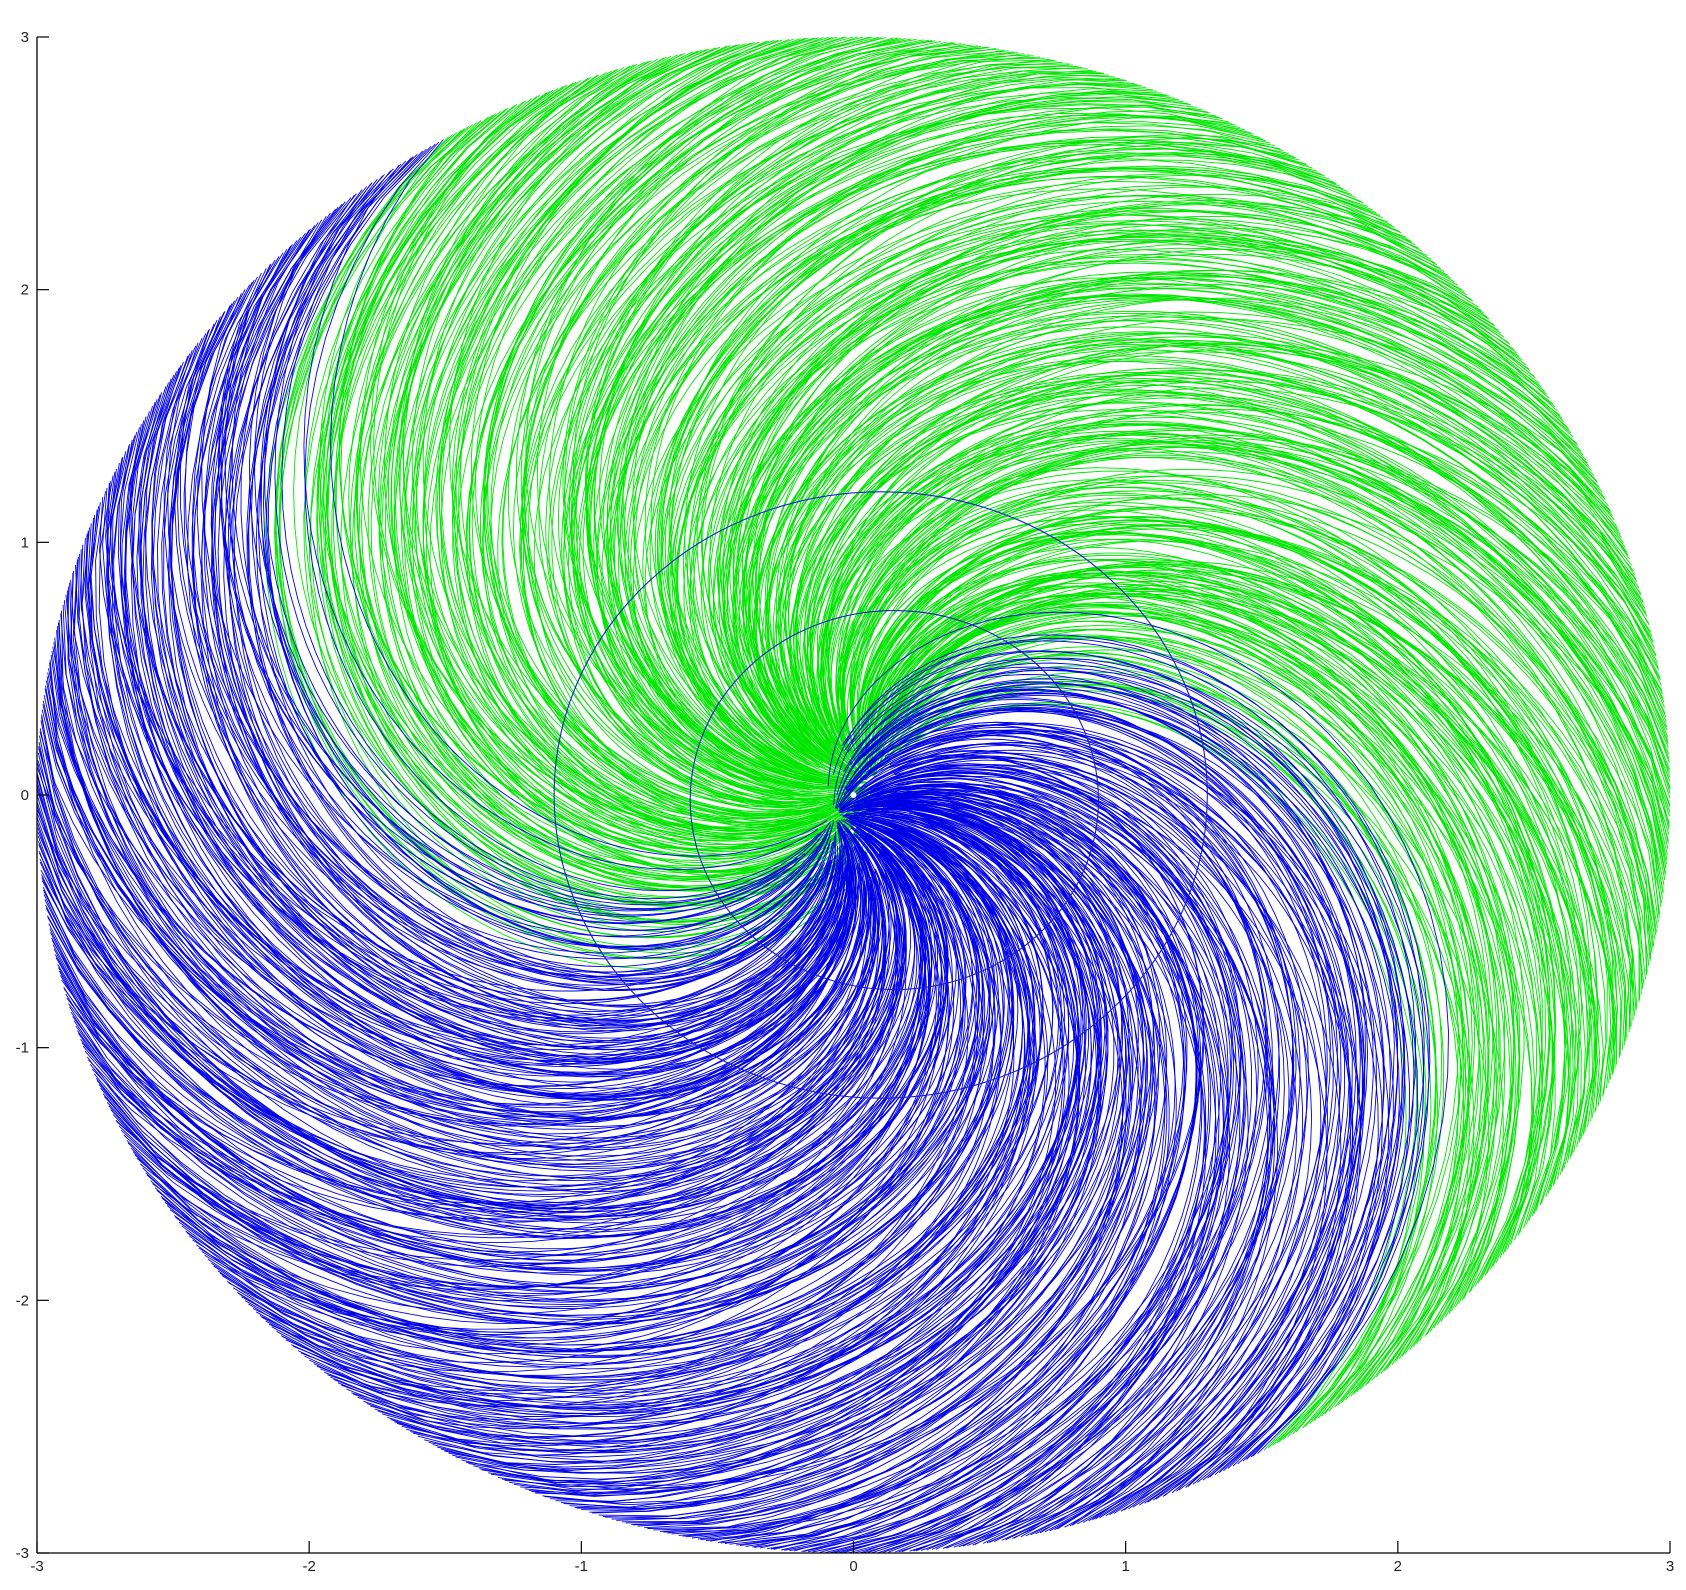 This screenshot has width=1686, height=1590. Describe the element at coordinates (308, 1566) in the screenshot. I see `x-tick-label: -2` at that location.